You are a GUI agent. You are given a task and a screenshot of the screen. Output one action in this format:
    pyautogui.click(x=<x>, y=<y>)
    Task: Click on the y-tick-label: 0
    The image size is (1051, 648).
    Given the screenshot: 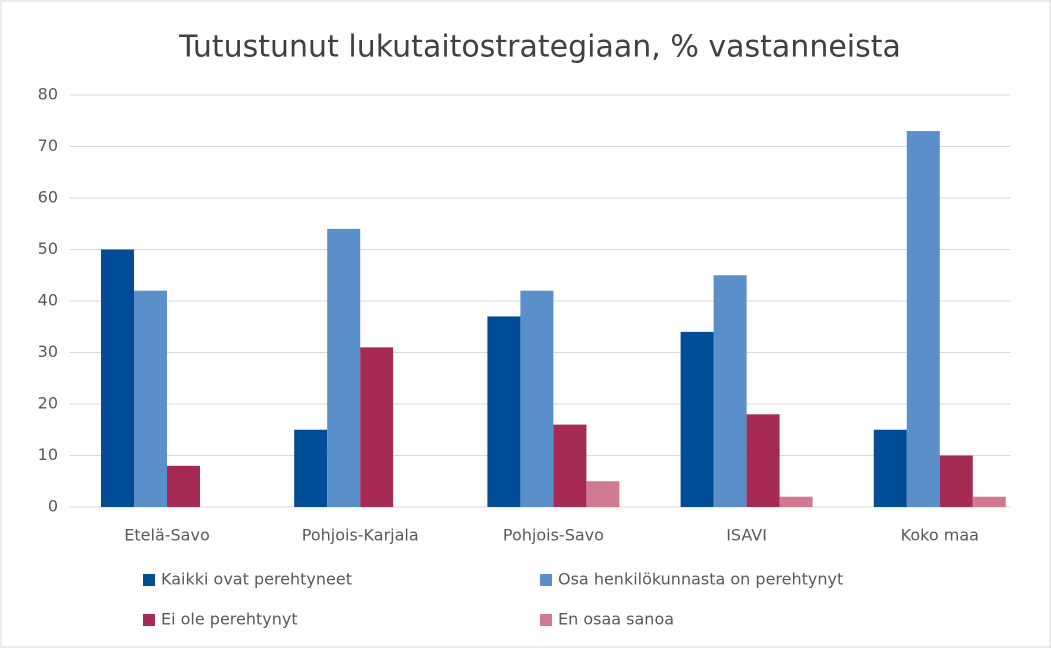 What is the action you would take?
    pyautogui.click(x=53, y=506)
    